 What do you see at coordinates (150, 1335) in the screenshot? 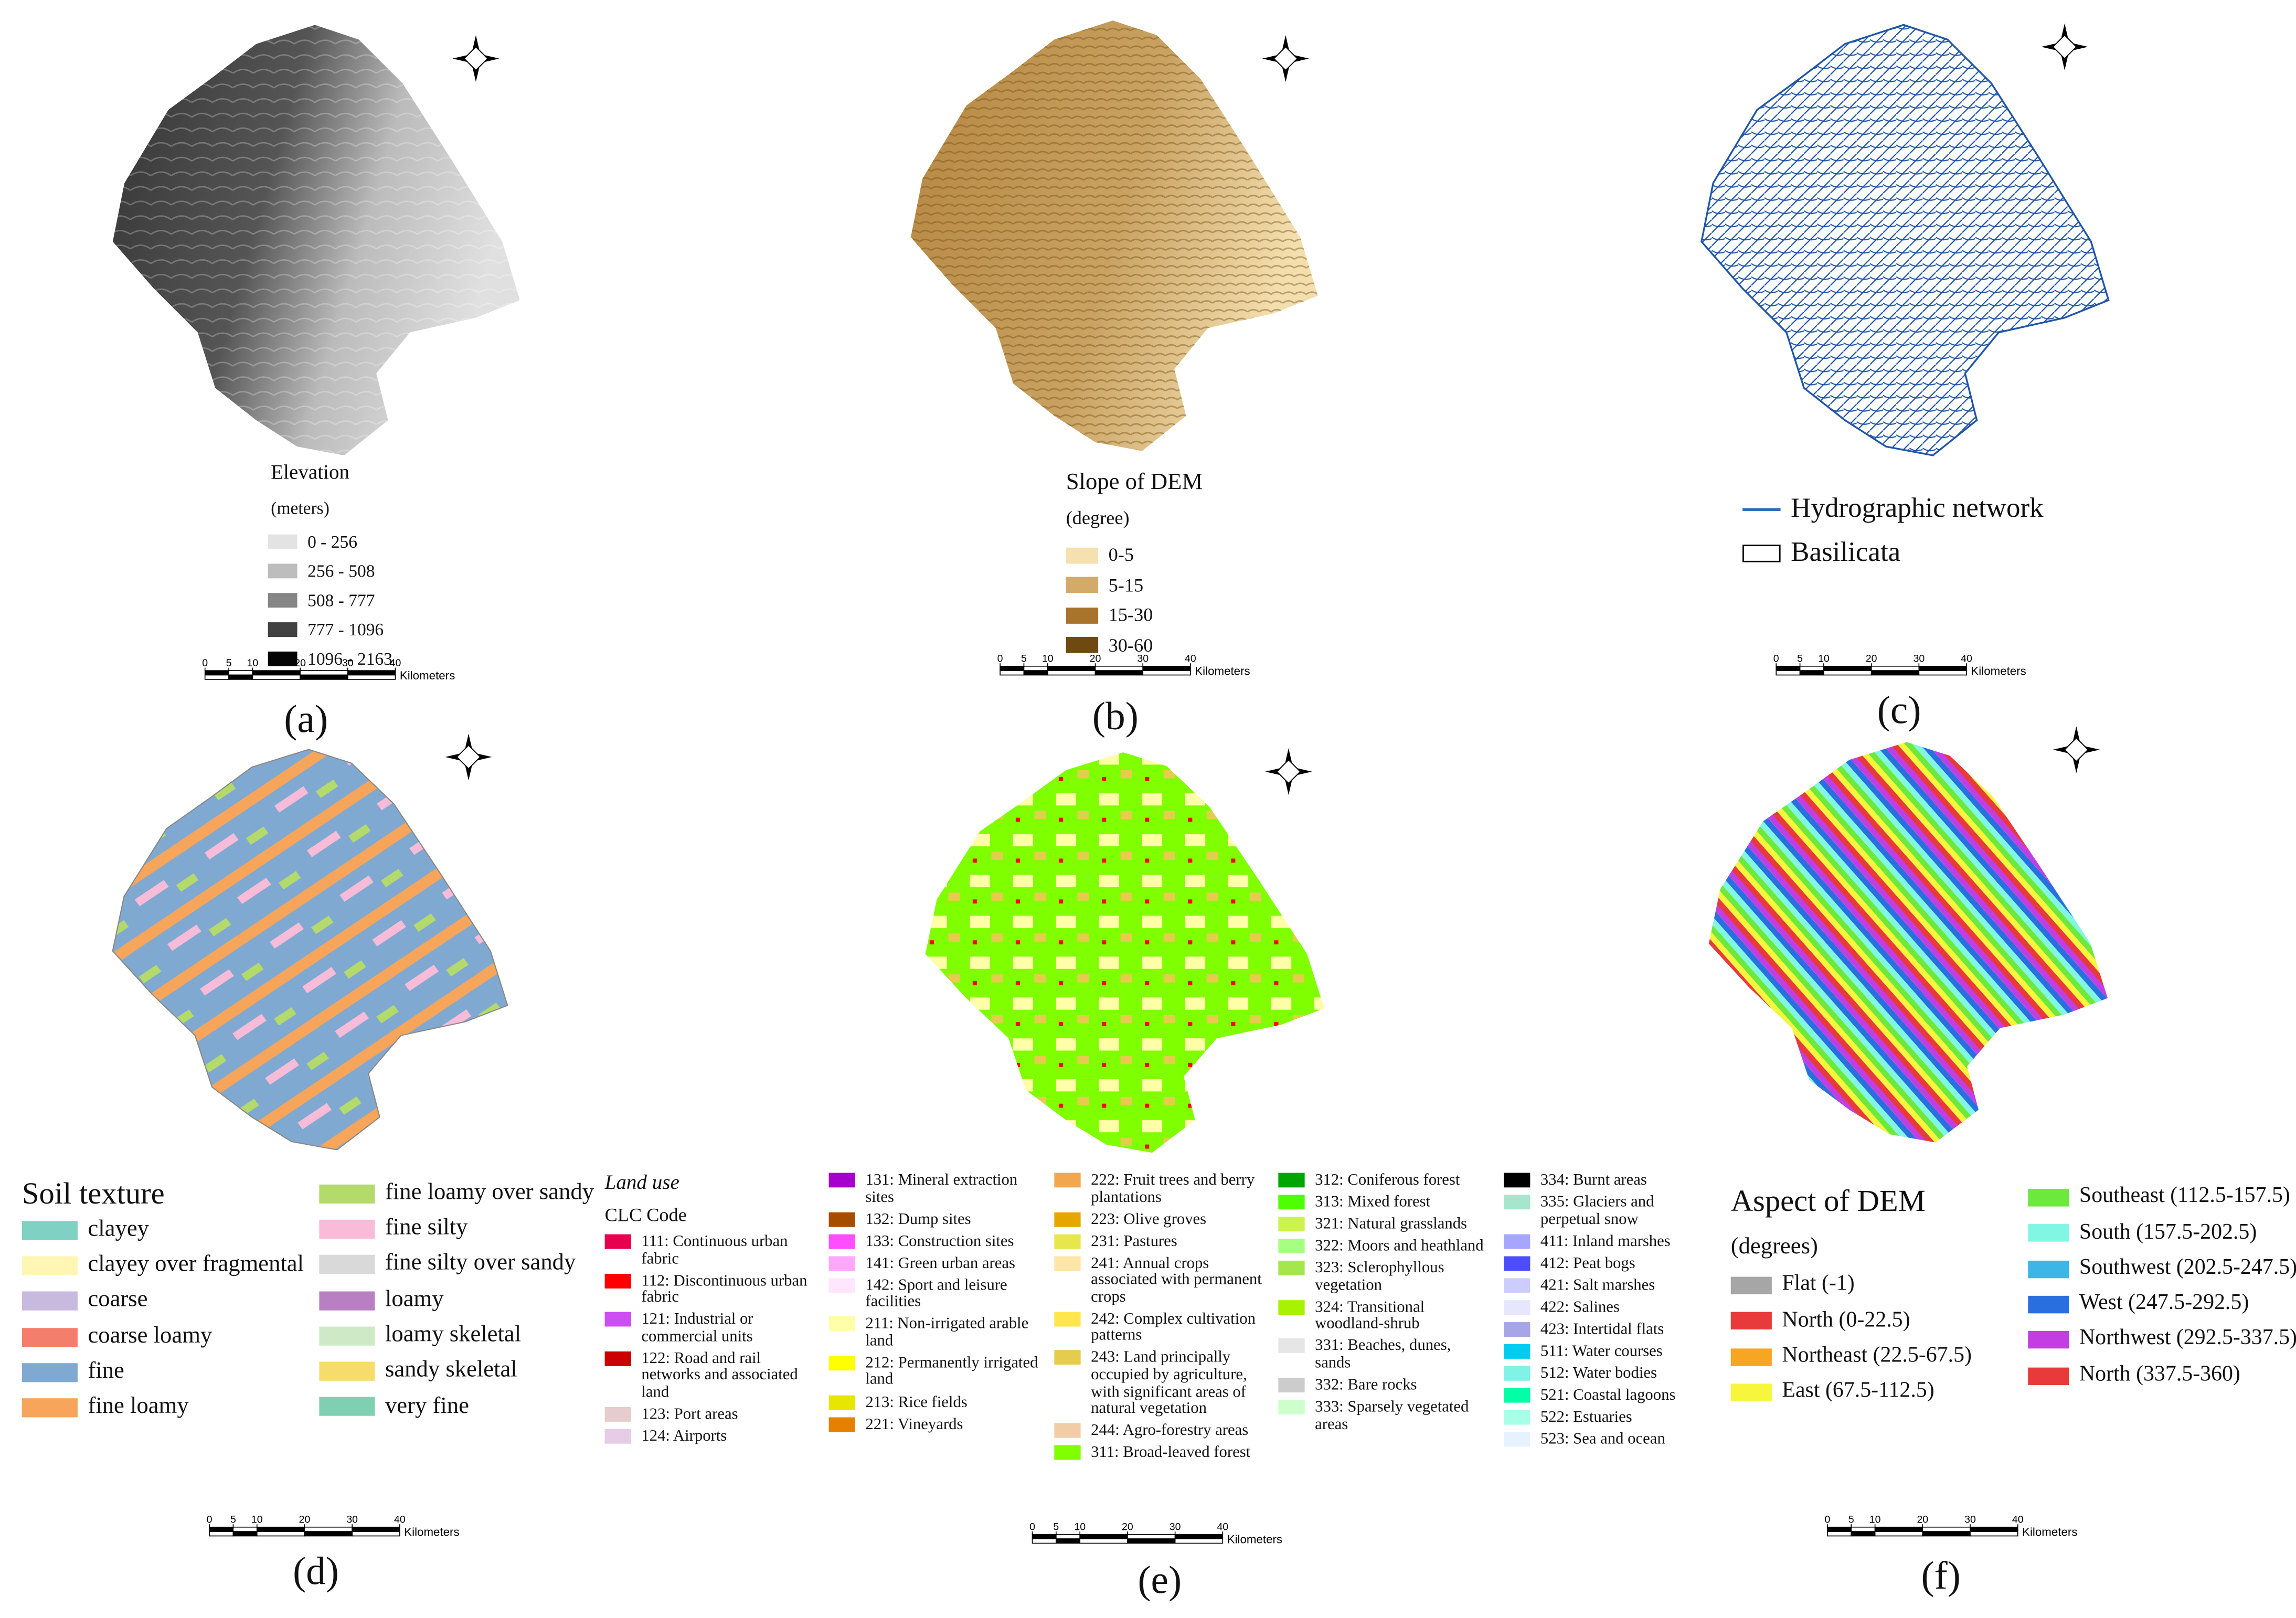
I see `legend-label: coarse loamy` at bounding box center [150, 1335].